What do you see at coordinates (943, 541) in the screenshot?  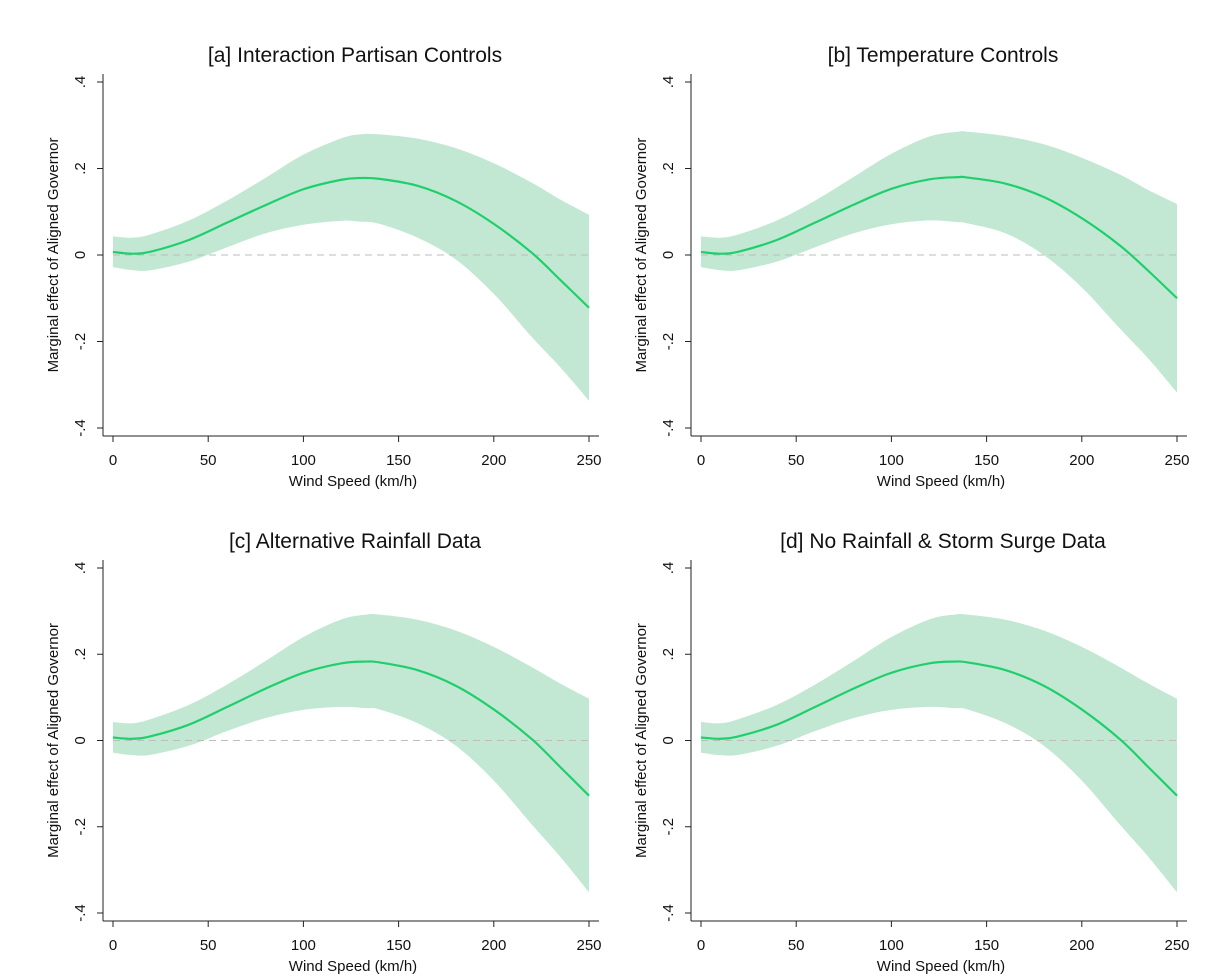 I see `panel-title: [d] No Rainfall & Storm Surge Data` at bounding box center [943, 541].